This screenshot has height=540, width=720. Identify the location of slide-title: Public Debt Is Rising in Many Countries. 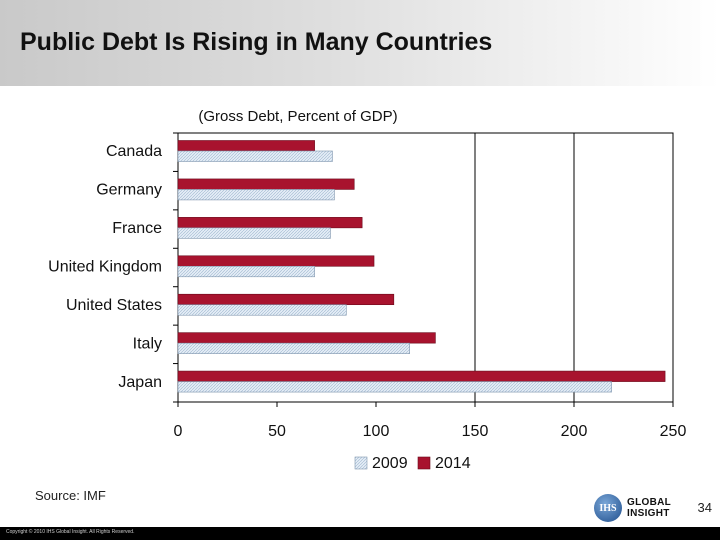
(256, 42).